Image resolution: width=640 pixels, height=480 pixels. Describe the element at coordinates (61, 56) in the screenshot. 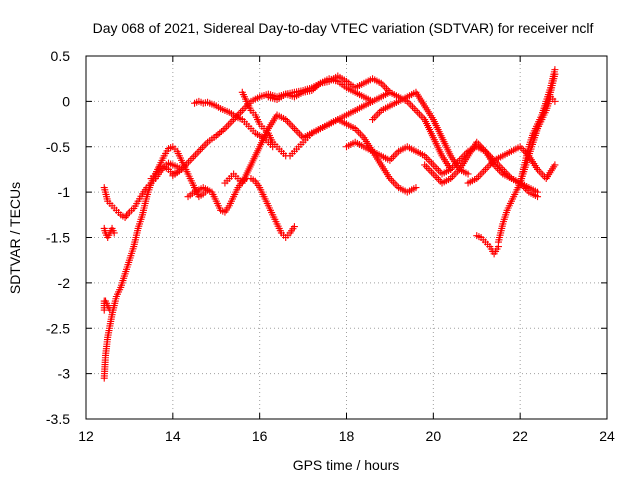

I see `y-tick-label: 0.5` at that location.